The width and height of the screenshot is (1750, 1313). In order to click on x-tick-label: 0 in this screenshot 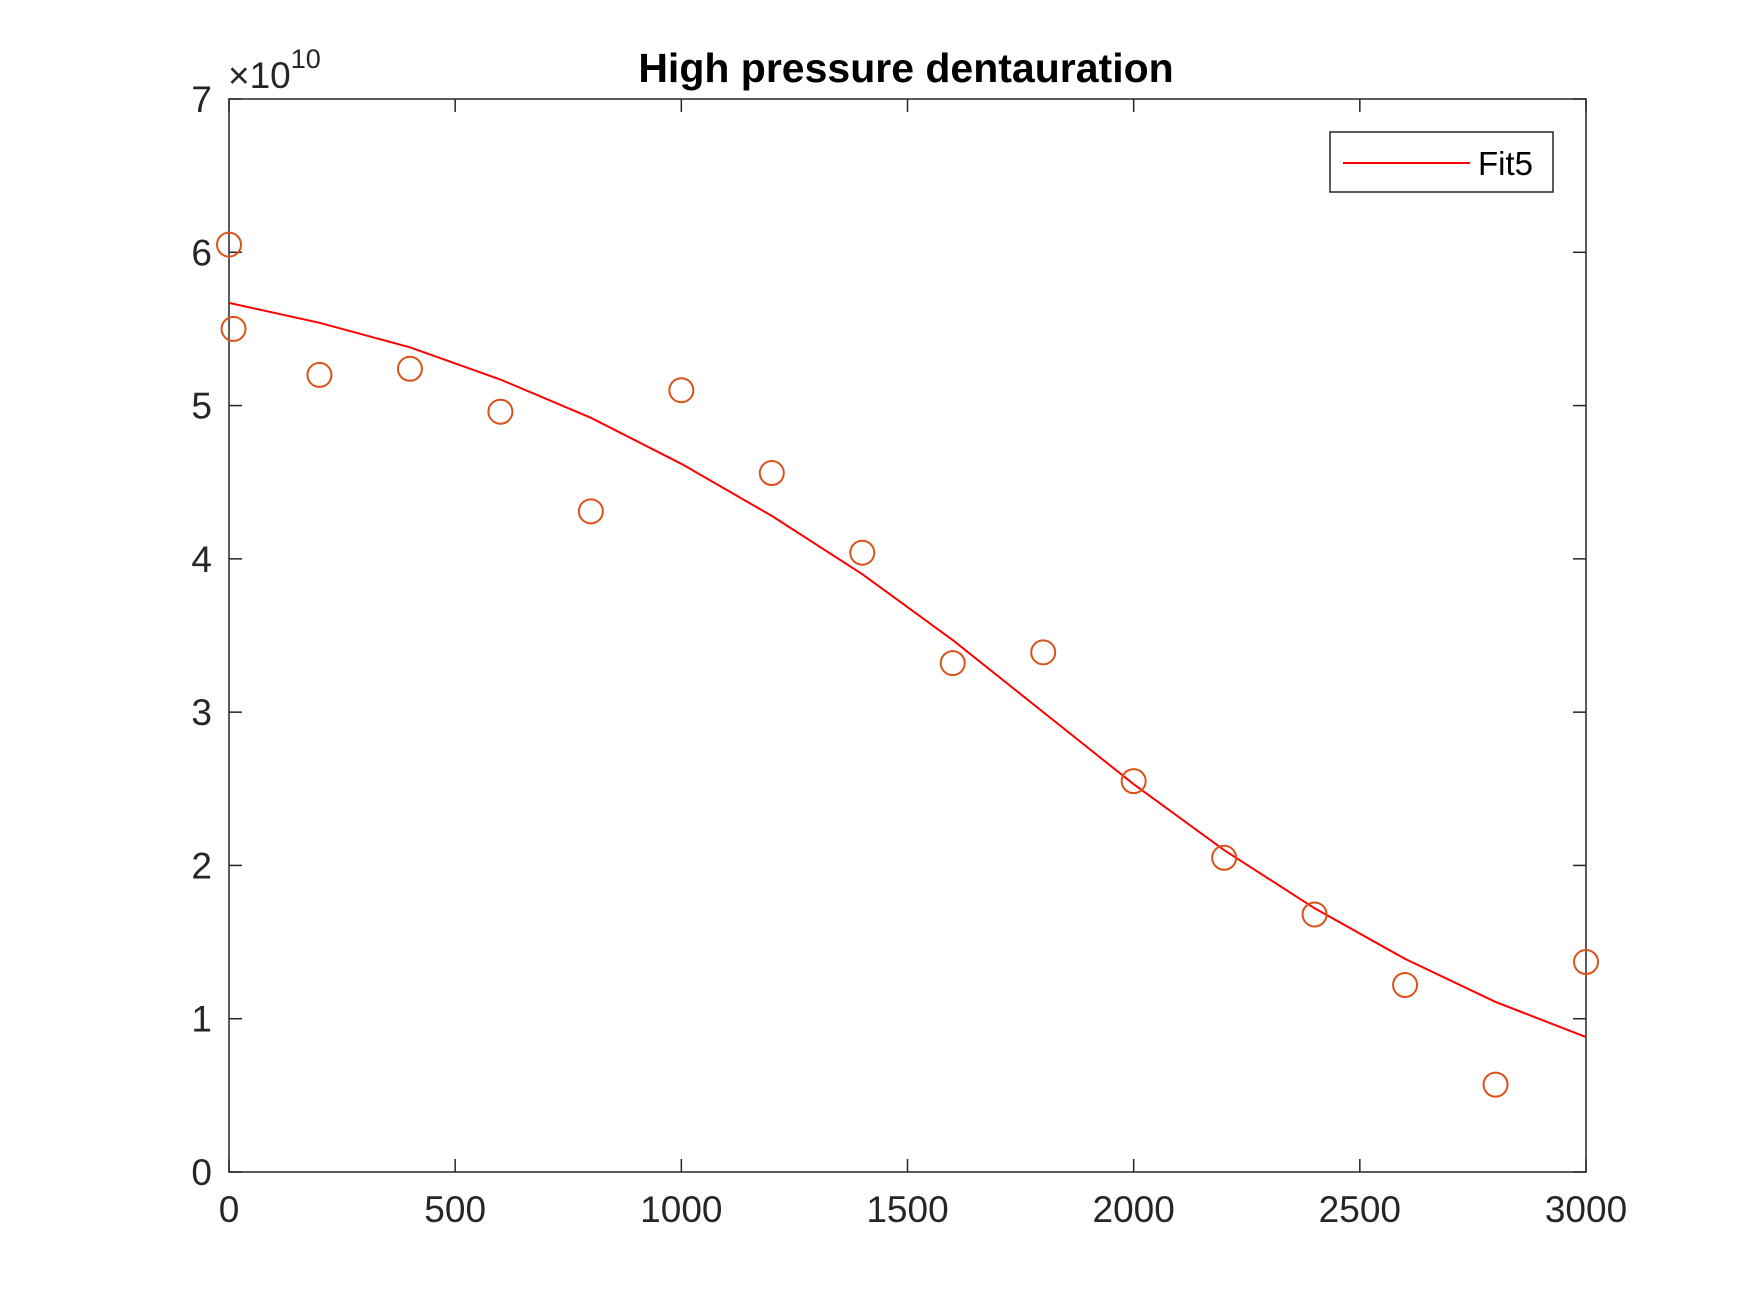, I will do `click(229, 1209)`.